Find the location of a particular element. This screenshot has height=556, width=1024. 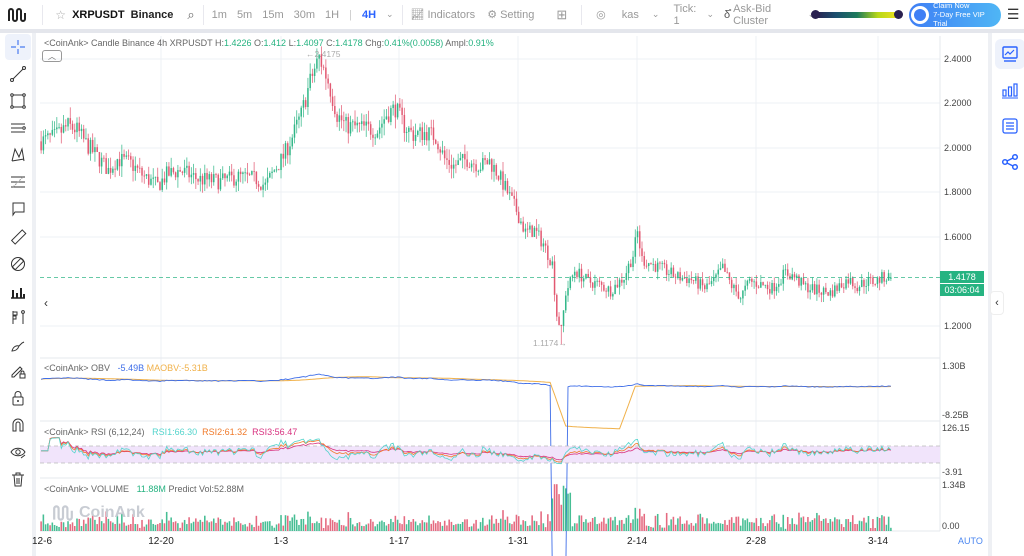

list-icon is located at coordinates (1009, 126).